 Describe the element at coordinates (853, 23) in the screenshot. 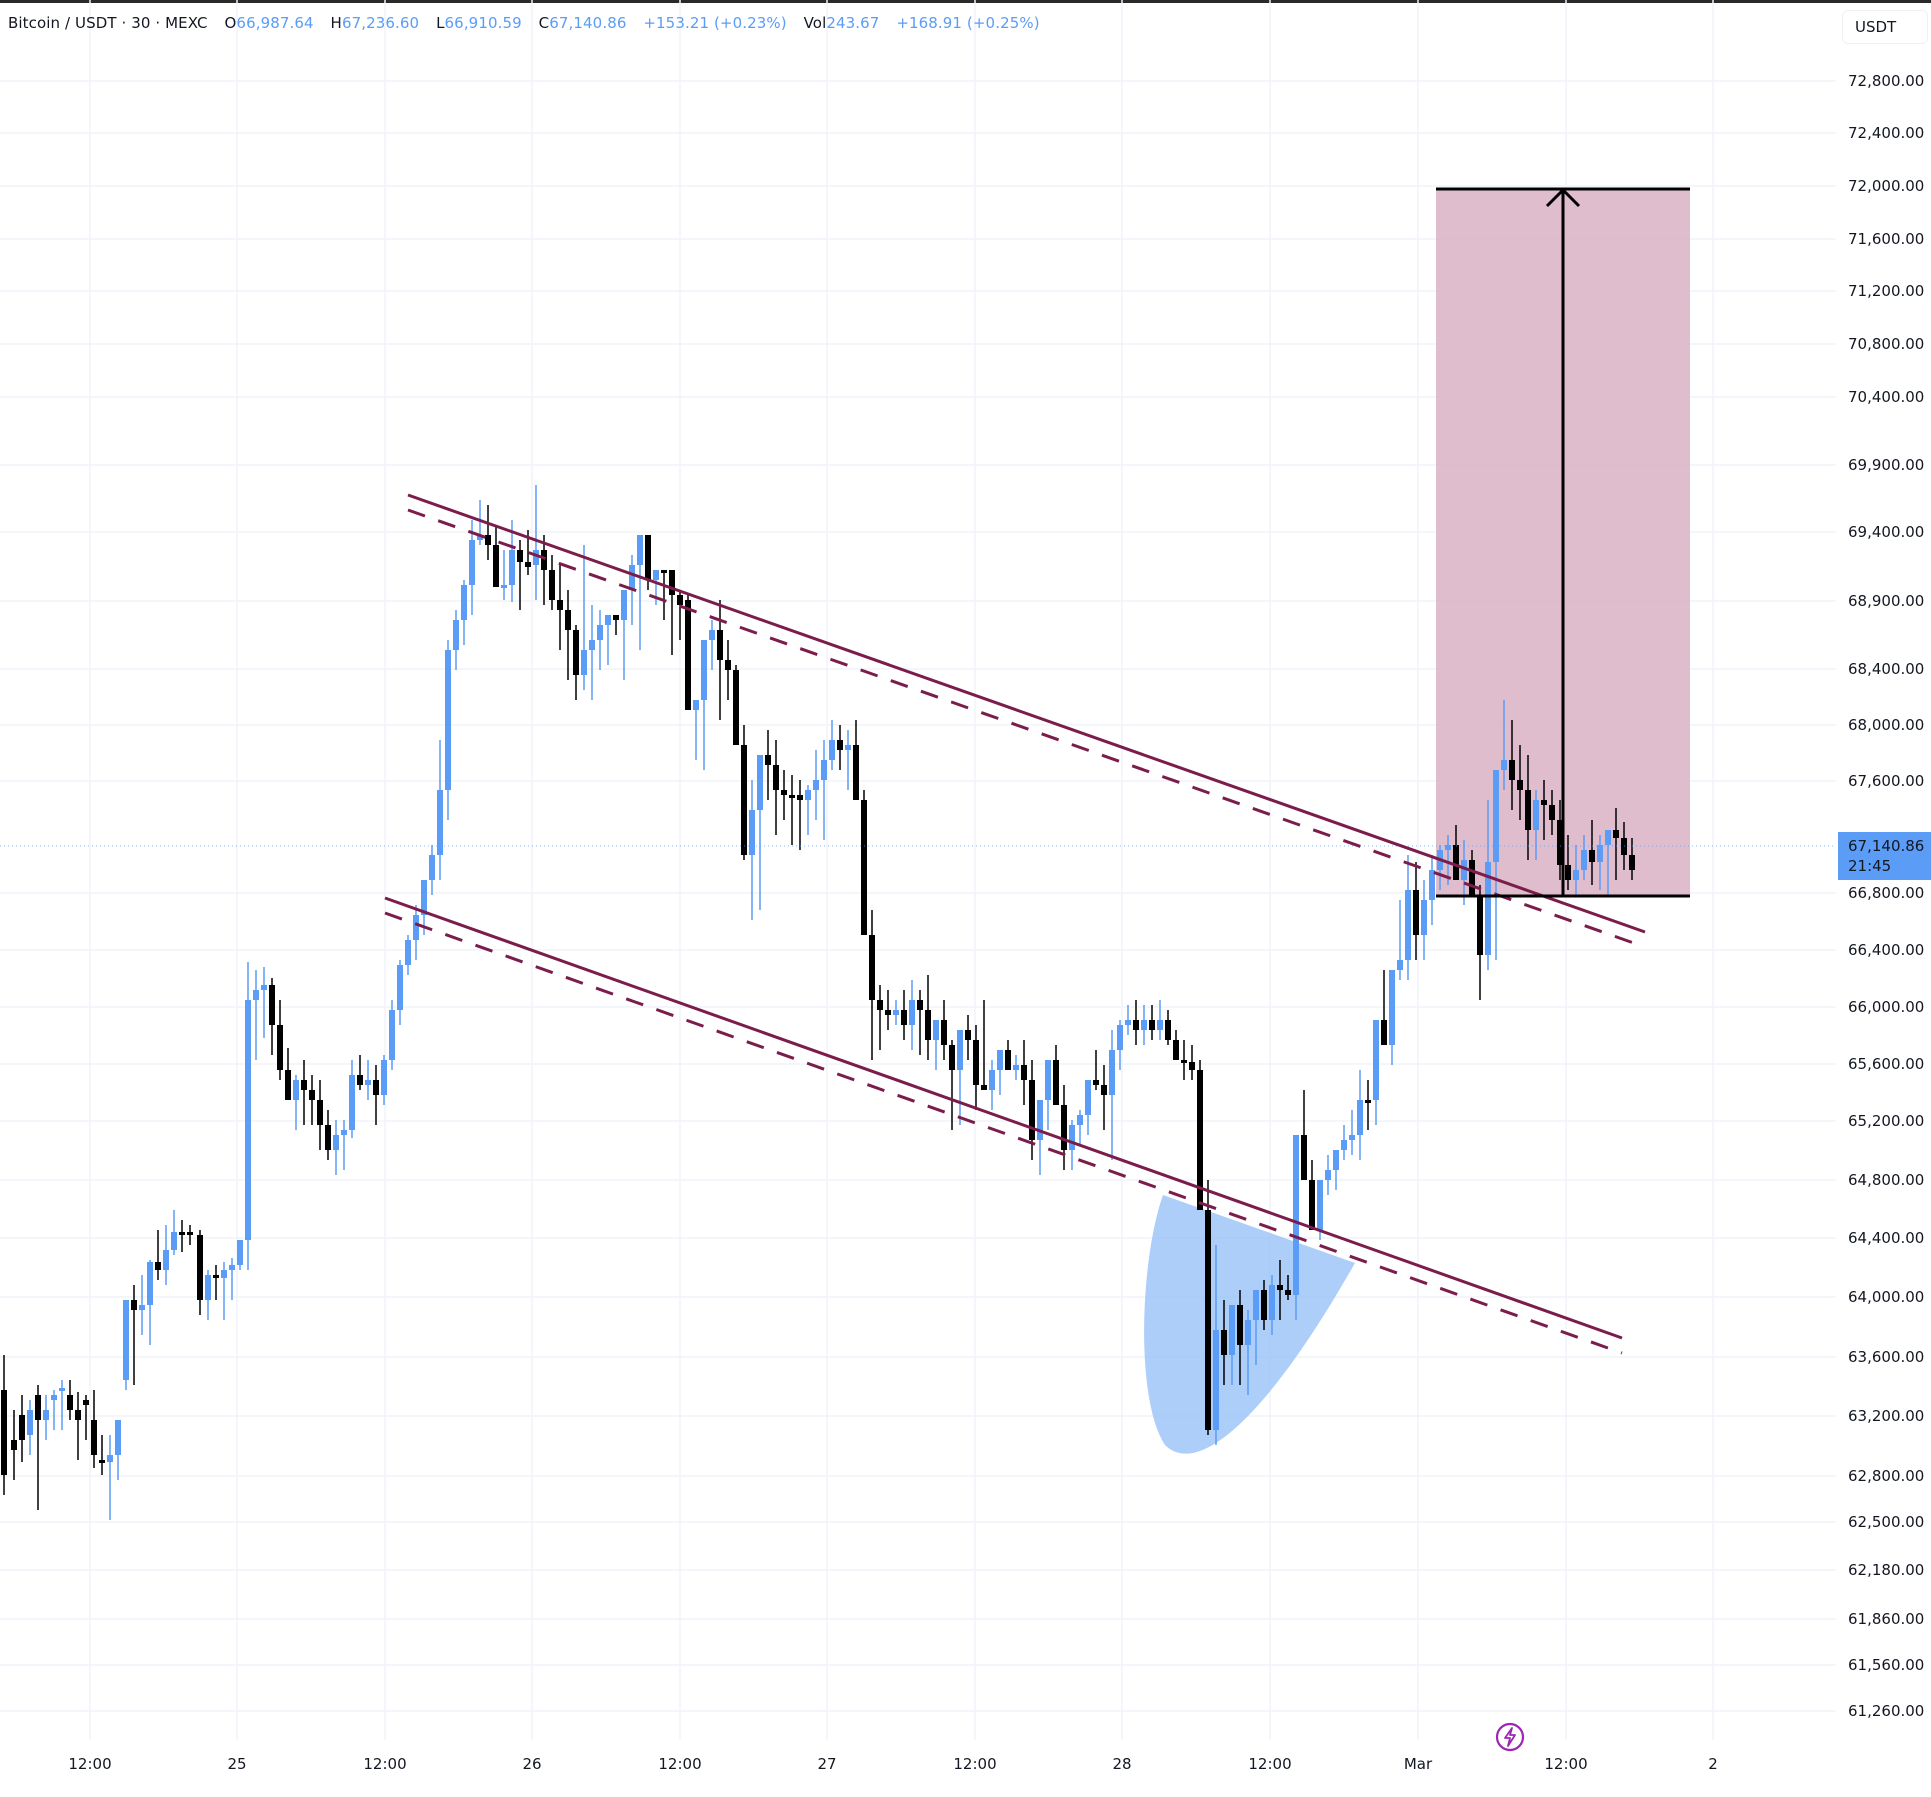

I see `volume-value: 243.67` at that location.